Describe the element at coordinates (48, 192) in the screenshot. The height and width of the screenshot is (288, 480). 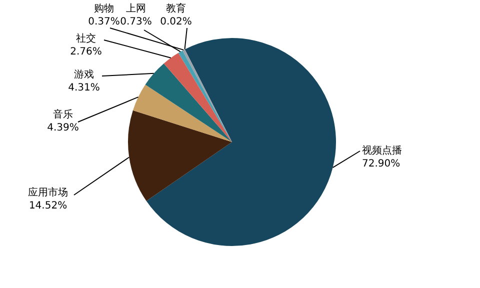
I see `slice-label: 应用市场` at that location.